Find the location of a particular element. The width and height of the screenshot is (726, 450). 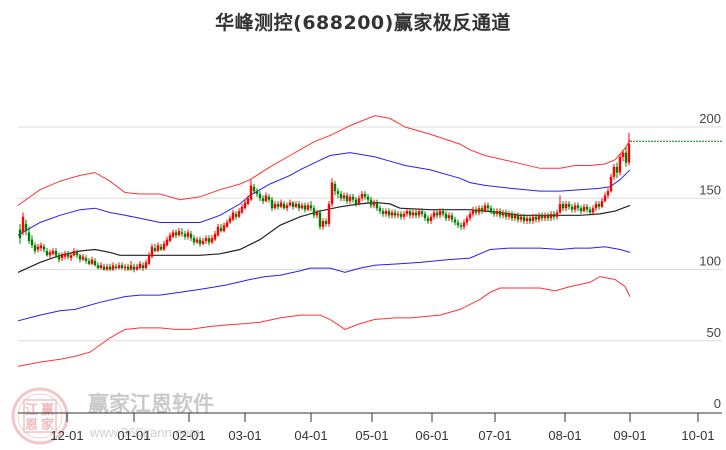

y-axis-labels: 0 50 100 150 200 is located at coordinates (710, 261).